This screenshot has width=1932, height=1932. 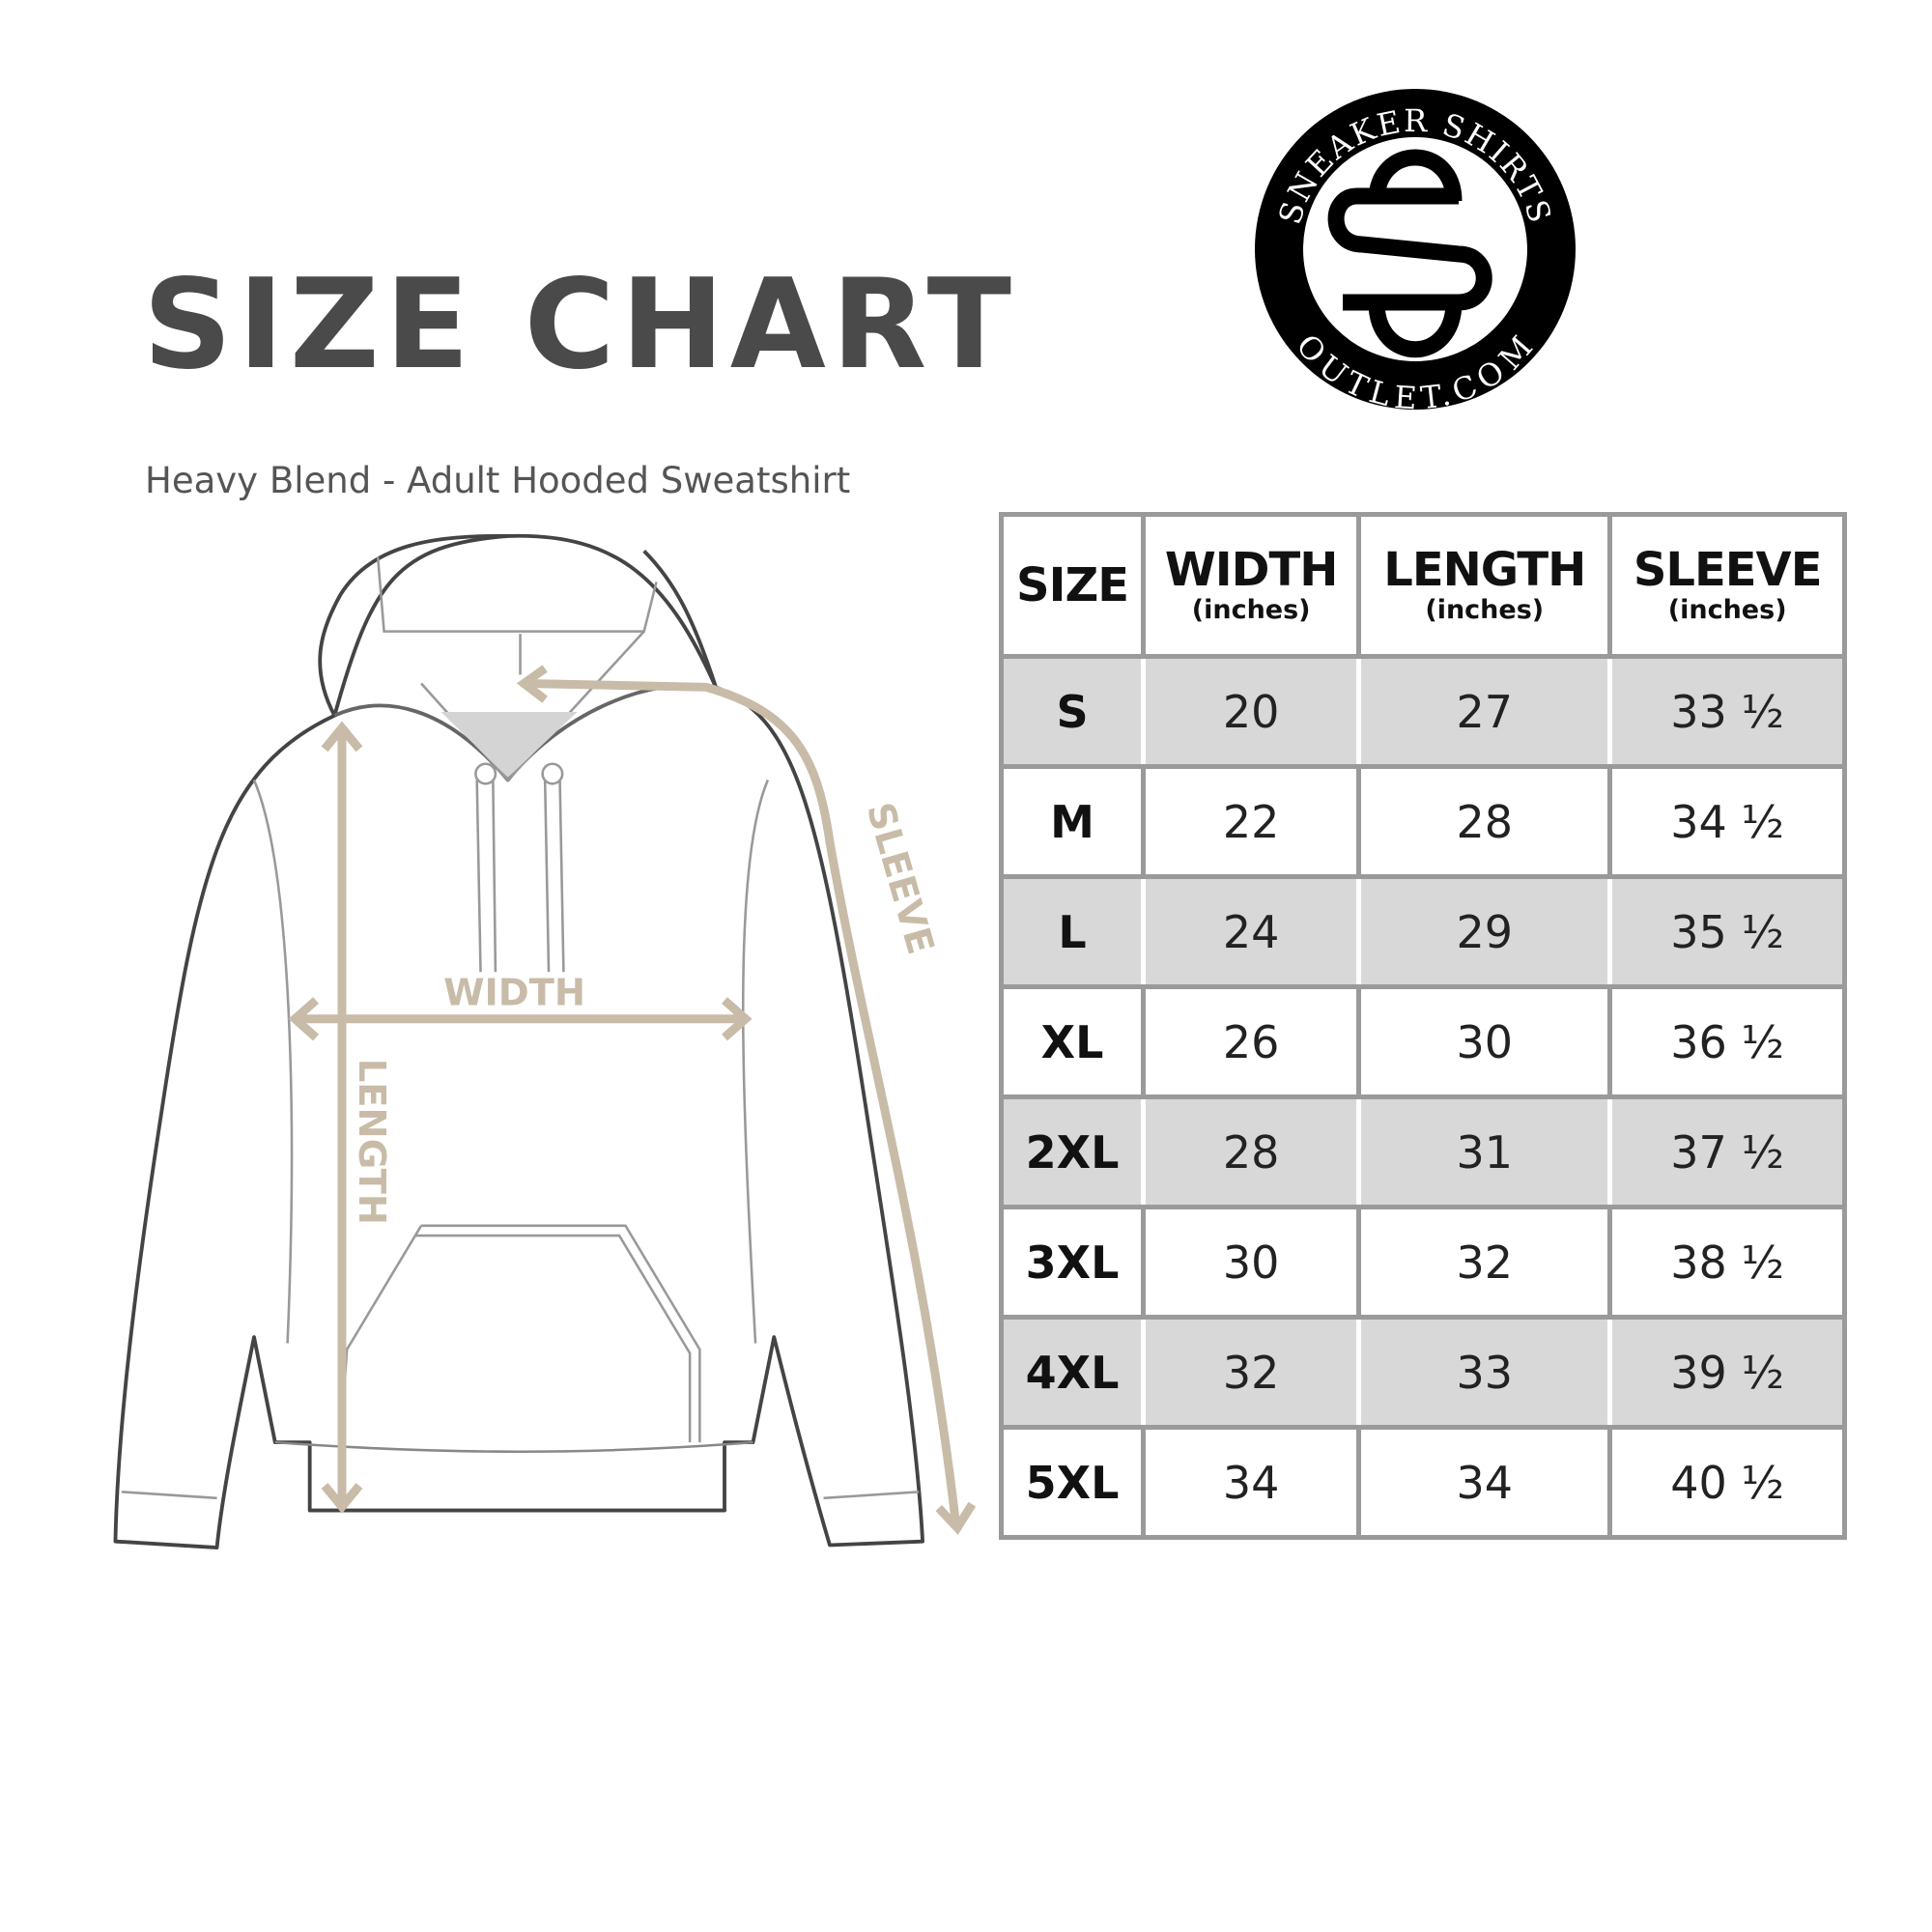 What do you see at coordinates (1727, 821) in the screenshot?
I see `cell-sleeve: 34 ½` at bounding box center [1727, 821].